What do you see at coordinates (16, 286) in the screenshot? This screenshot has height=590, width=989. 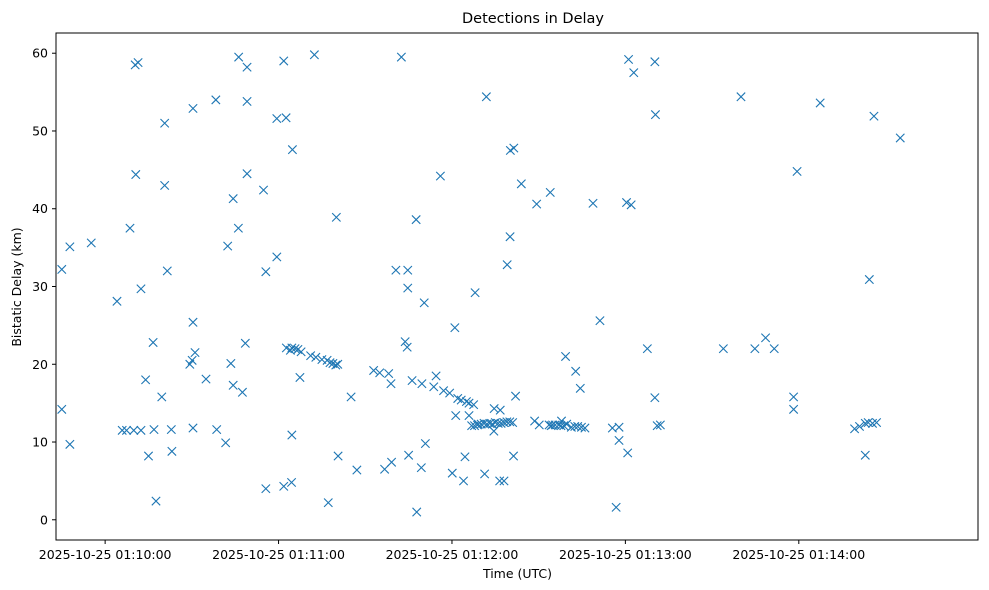 I see `y-axis-label: Bistatic Delay (km)` at bounding box center [16, 286].